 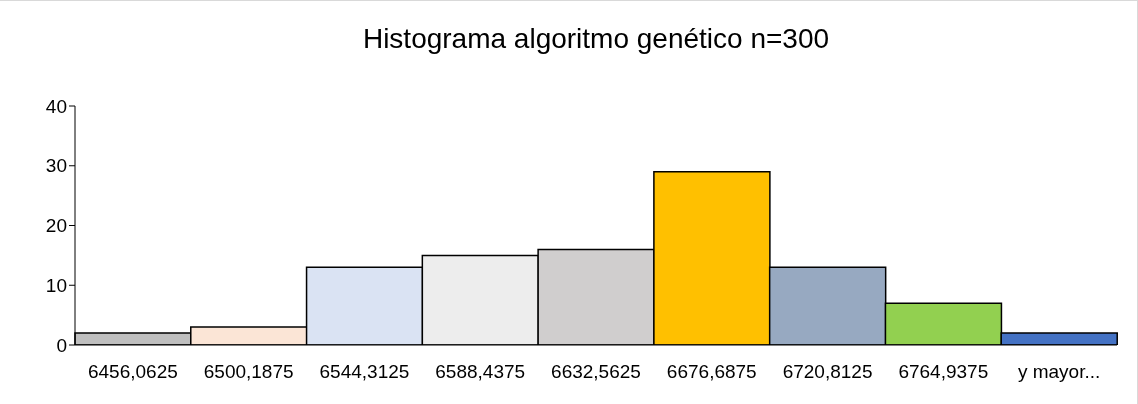 What do you see at coordinates (711, 372) in the screenshot?
I see `x-tick-label: 6676,6875` at bounding box center [711, 372].